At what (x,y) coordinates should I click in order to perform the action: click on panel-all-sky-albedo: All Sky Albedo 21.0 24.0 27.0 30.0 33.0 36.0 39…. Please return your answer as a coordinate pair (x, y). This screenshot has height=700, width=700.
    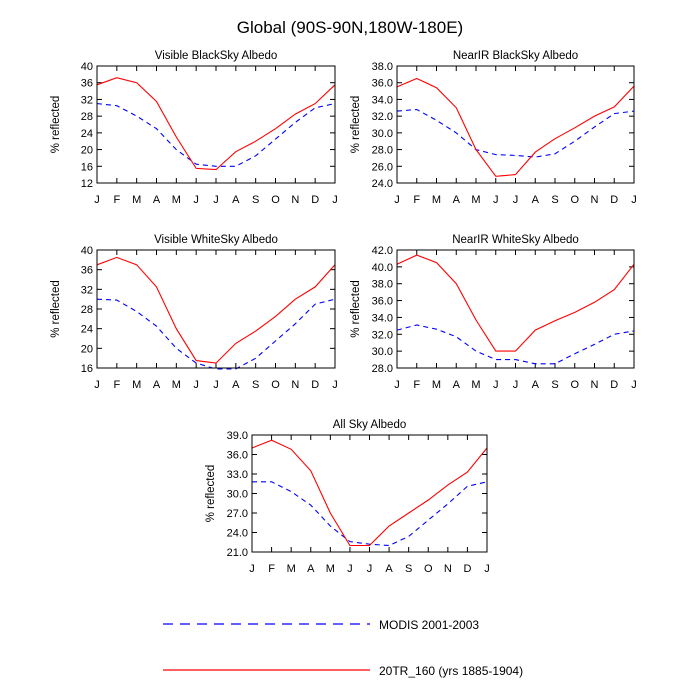
    Looking at the image, I should click on (347, 497).